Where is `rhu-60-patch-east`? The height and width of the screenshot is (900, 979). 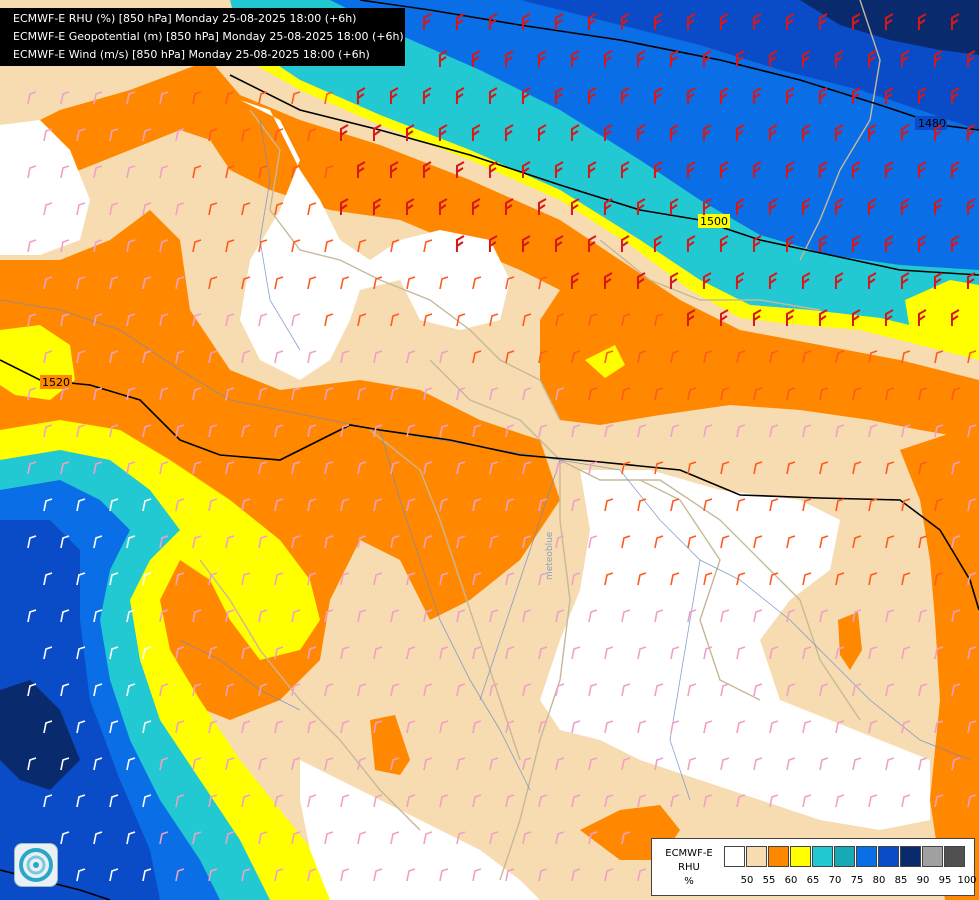
rhu-60-patch-east is located at coordinates (939, 665).